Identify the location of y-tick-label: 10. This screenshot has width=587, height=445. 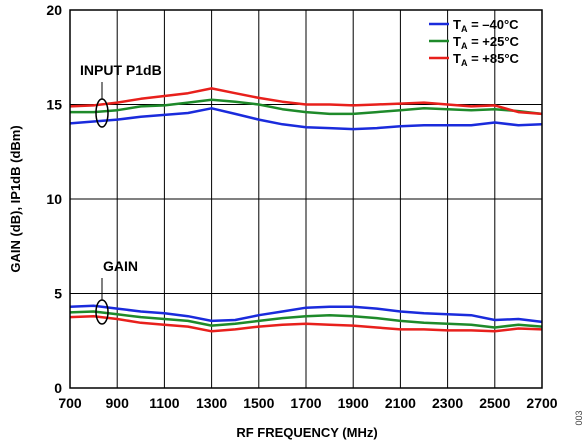
(54, 199).